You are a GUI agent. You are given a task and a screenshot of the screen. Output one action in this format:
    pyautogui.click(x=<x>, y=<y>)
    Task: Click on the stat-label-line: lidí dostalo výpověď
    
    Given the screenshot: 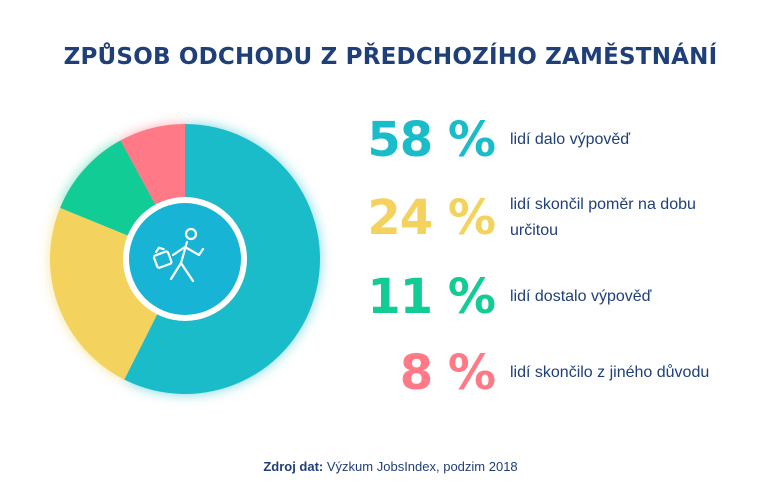 What is the action you would take?
    pyautogui.click(x=581, y=296)
    